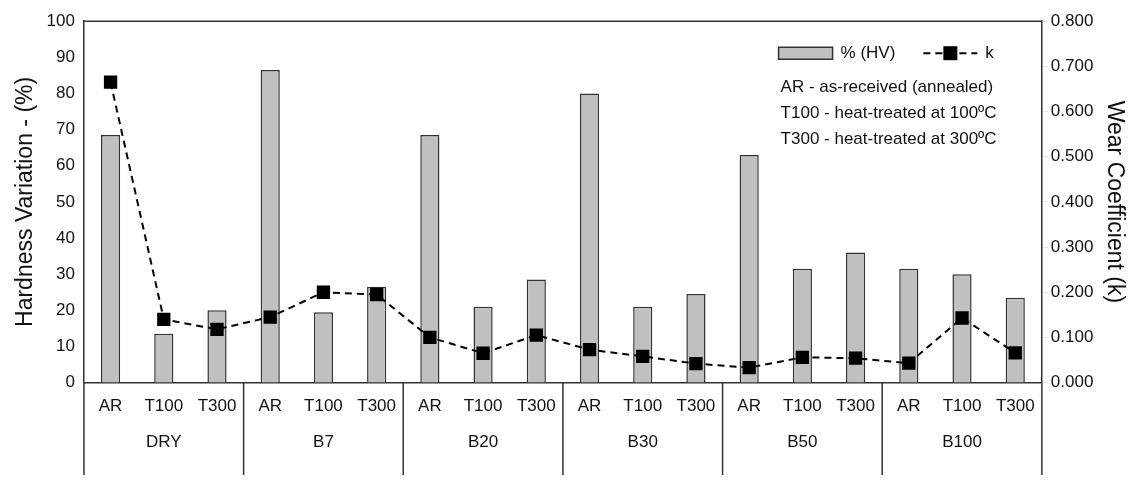 Image resolution: width=1144 pixels, height=483 pixels. Describe the element at coordinates (1072, 382) in the screenshot. I see `y2-tick-label: 0.000` at that location.